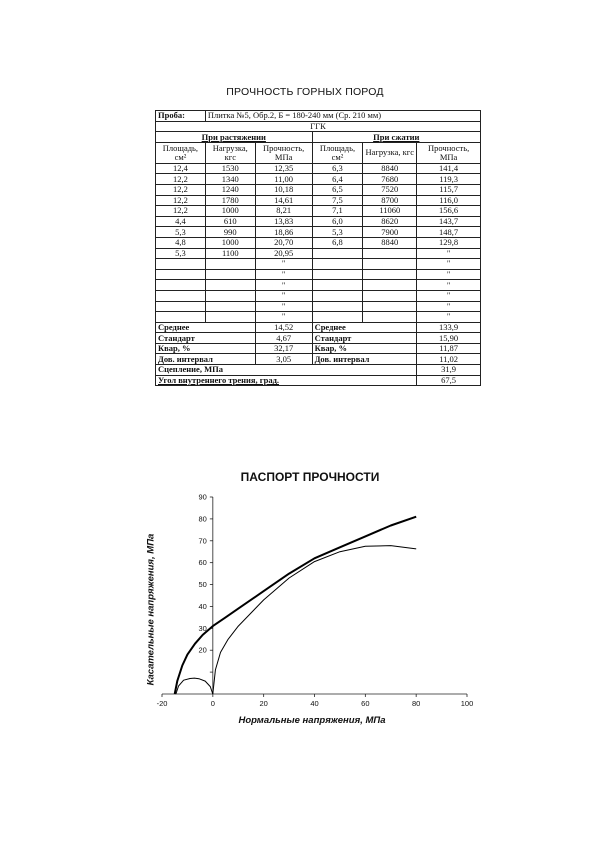 This screenshot has width=610, height=860. Describe the element at coordinates (448, 179) in the screenshot. I see `table-cell: 119,3` at that location.